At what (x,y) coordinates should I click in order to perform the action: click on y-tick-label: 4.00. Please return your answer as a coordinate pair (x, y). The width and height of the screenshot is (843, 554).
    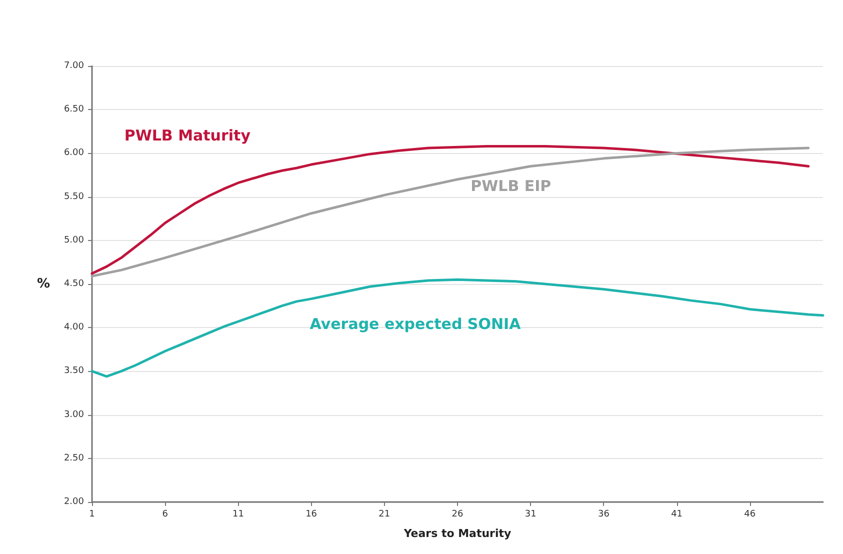
    Looking at the image, I should click on (74, 327).